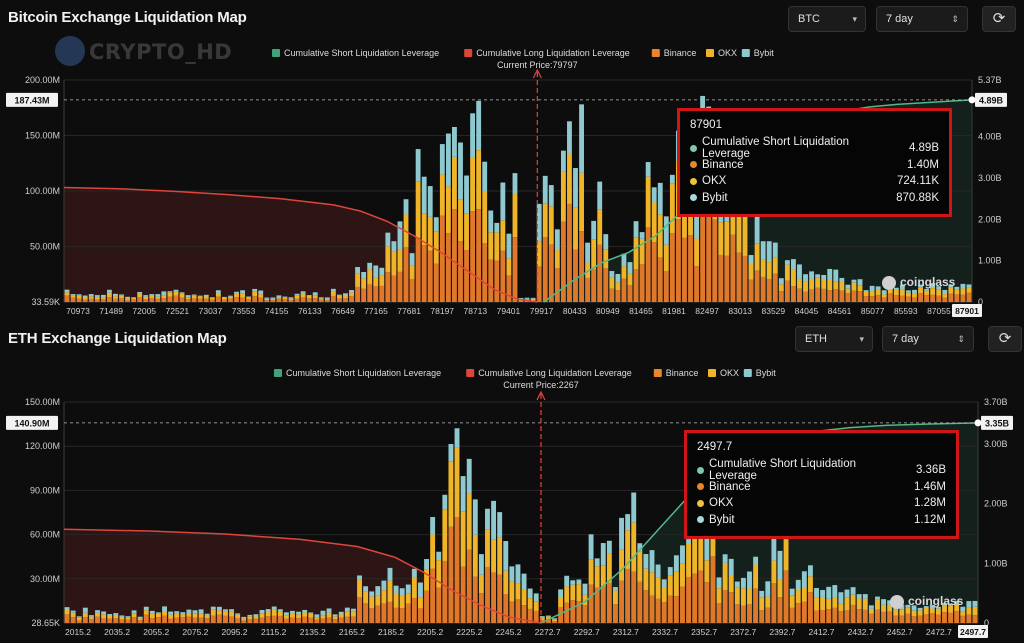 This screenshot has width=1024, height=643. What do you see at coordinates (42, 402) in the screenshot?
I see `y-left-tick-5: 150.00M` at bounding box center [42, 402].